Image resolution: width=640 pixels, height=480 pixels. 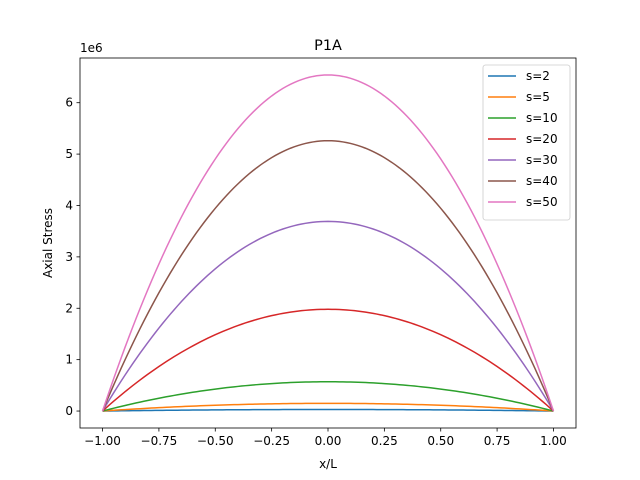 I want to click on x-tick-label: 0.00, so click(x=328, y=441).